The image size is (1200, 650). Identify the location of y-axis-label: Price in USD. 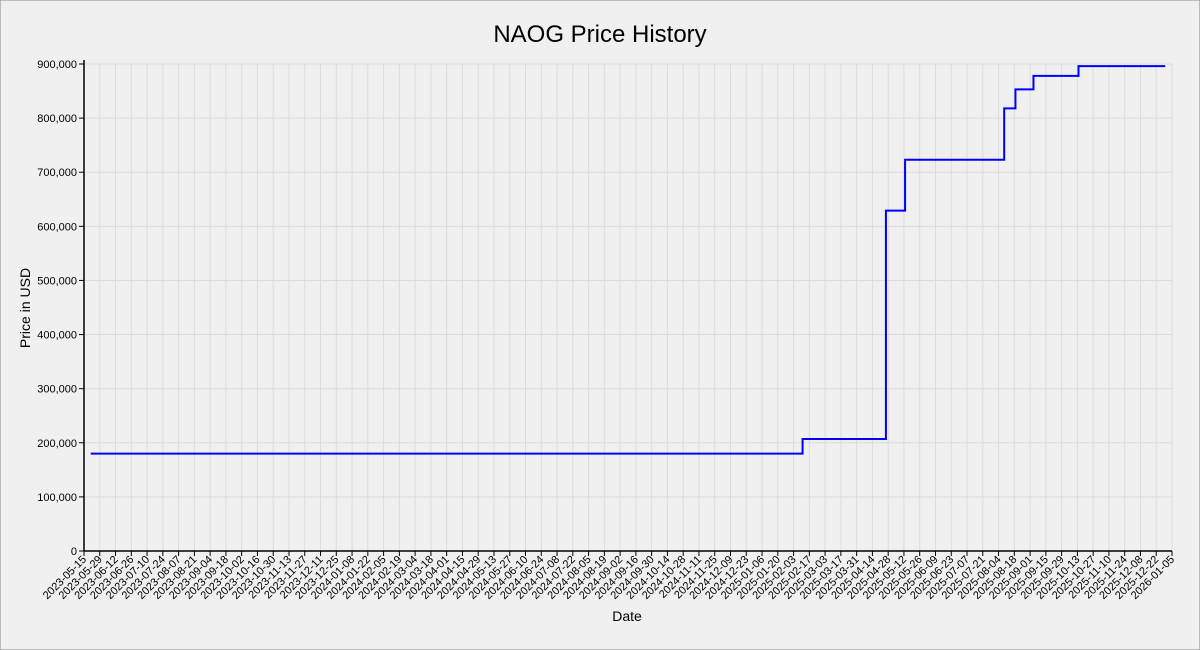
(25, 308).